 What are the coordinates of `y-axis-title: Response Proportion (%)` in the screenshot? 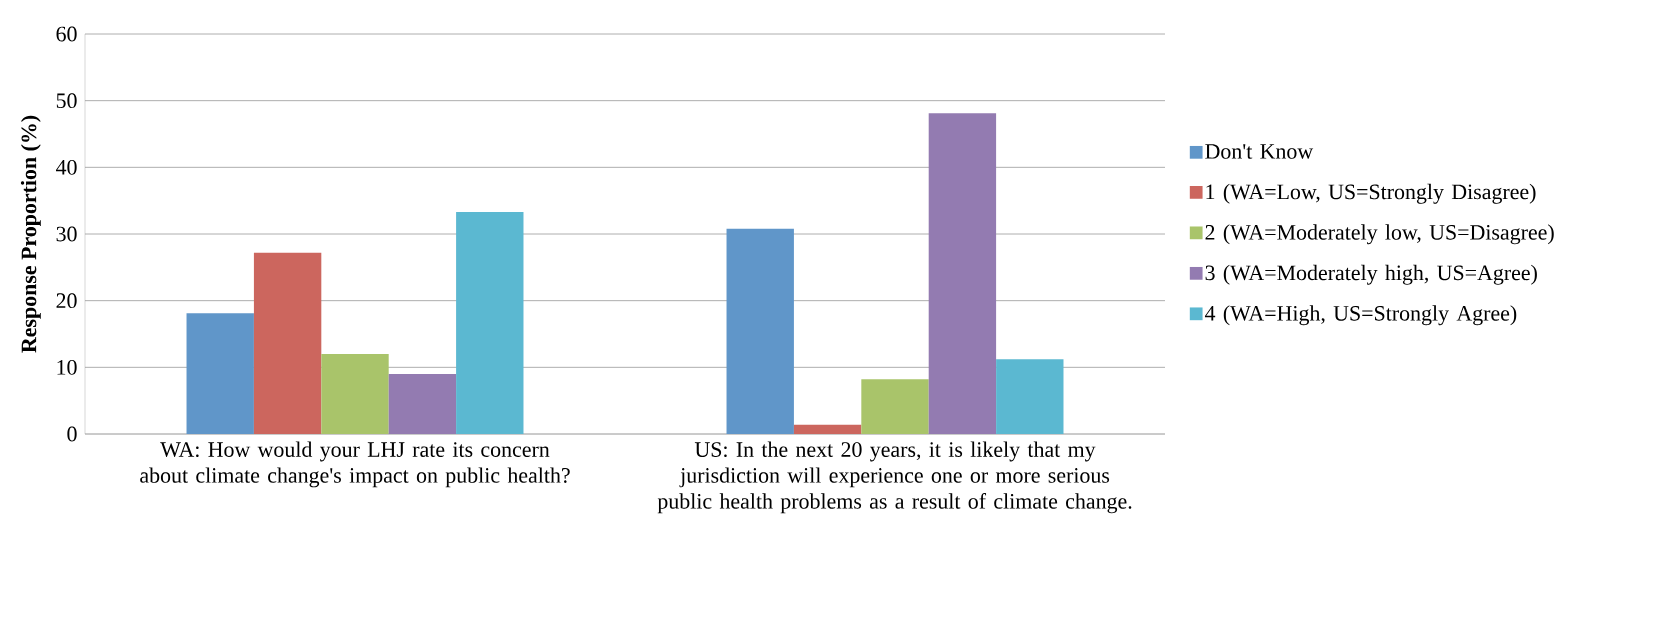 It's located at (30, 234).